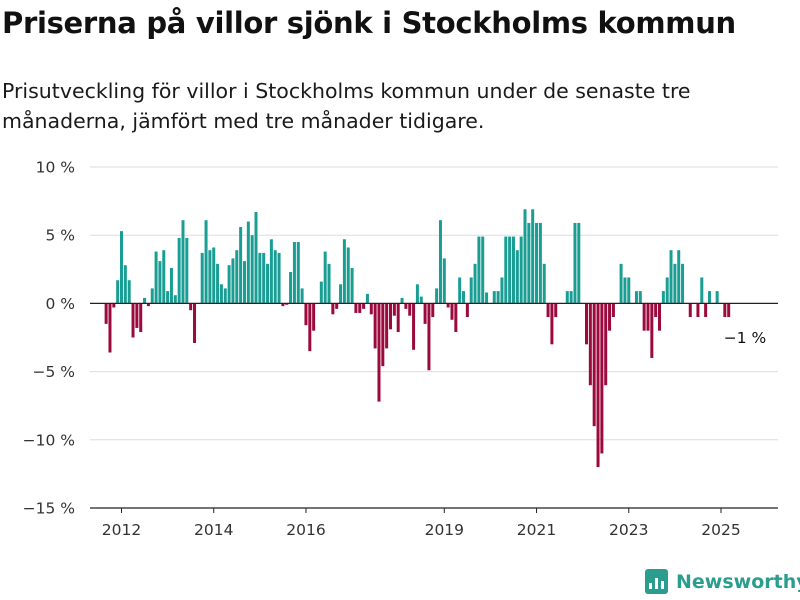 The image size is (800, 600). Describe the element at coordinates (421, 523) in the screenshot. I see `x-axis-labels: 2012 2014 2016 2019 2021 2023 2025` at that location.